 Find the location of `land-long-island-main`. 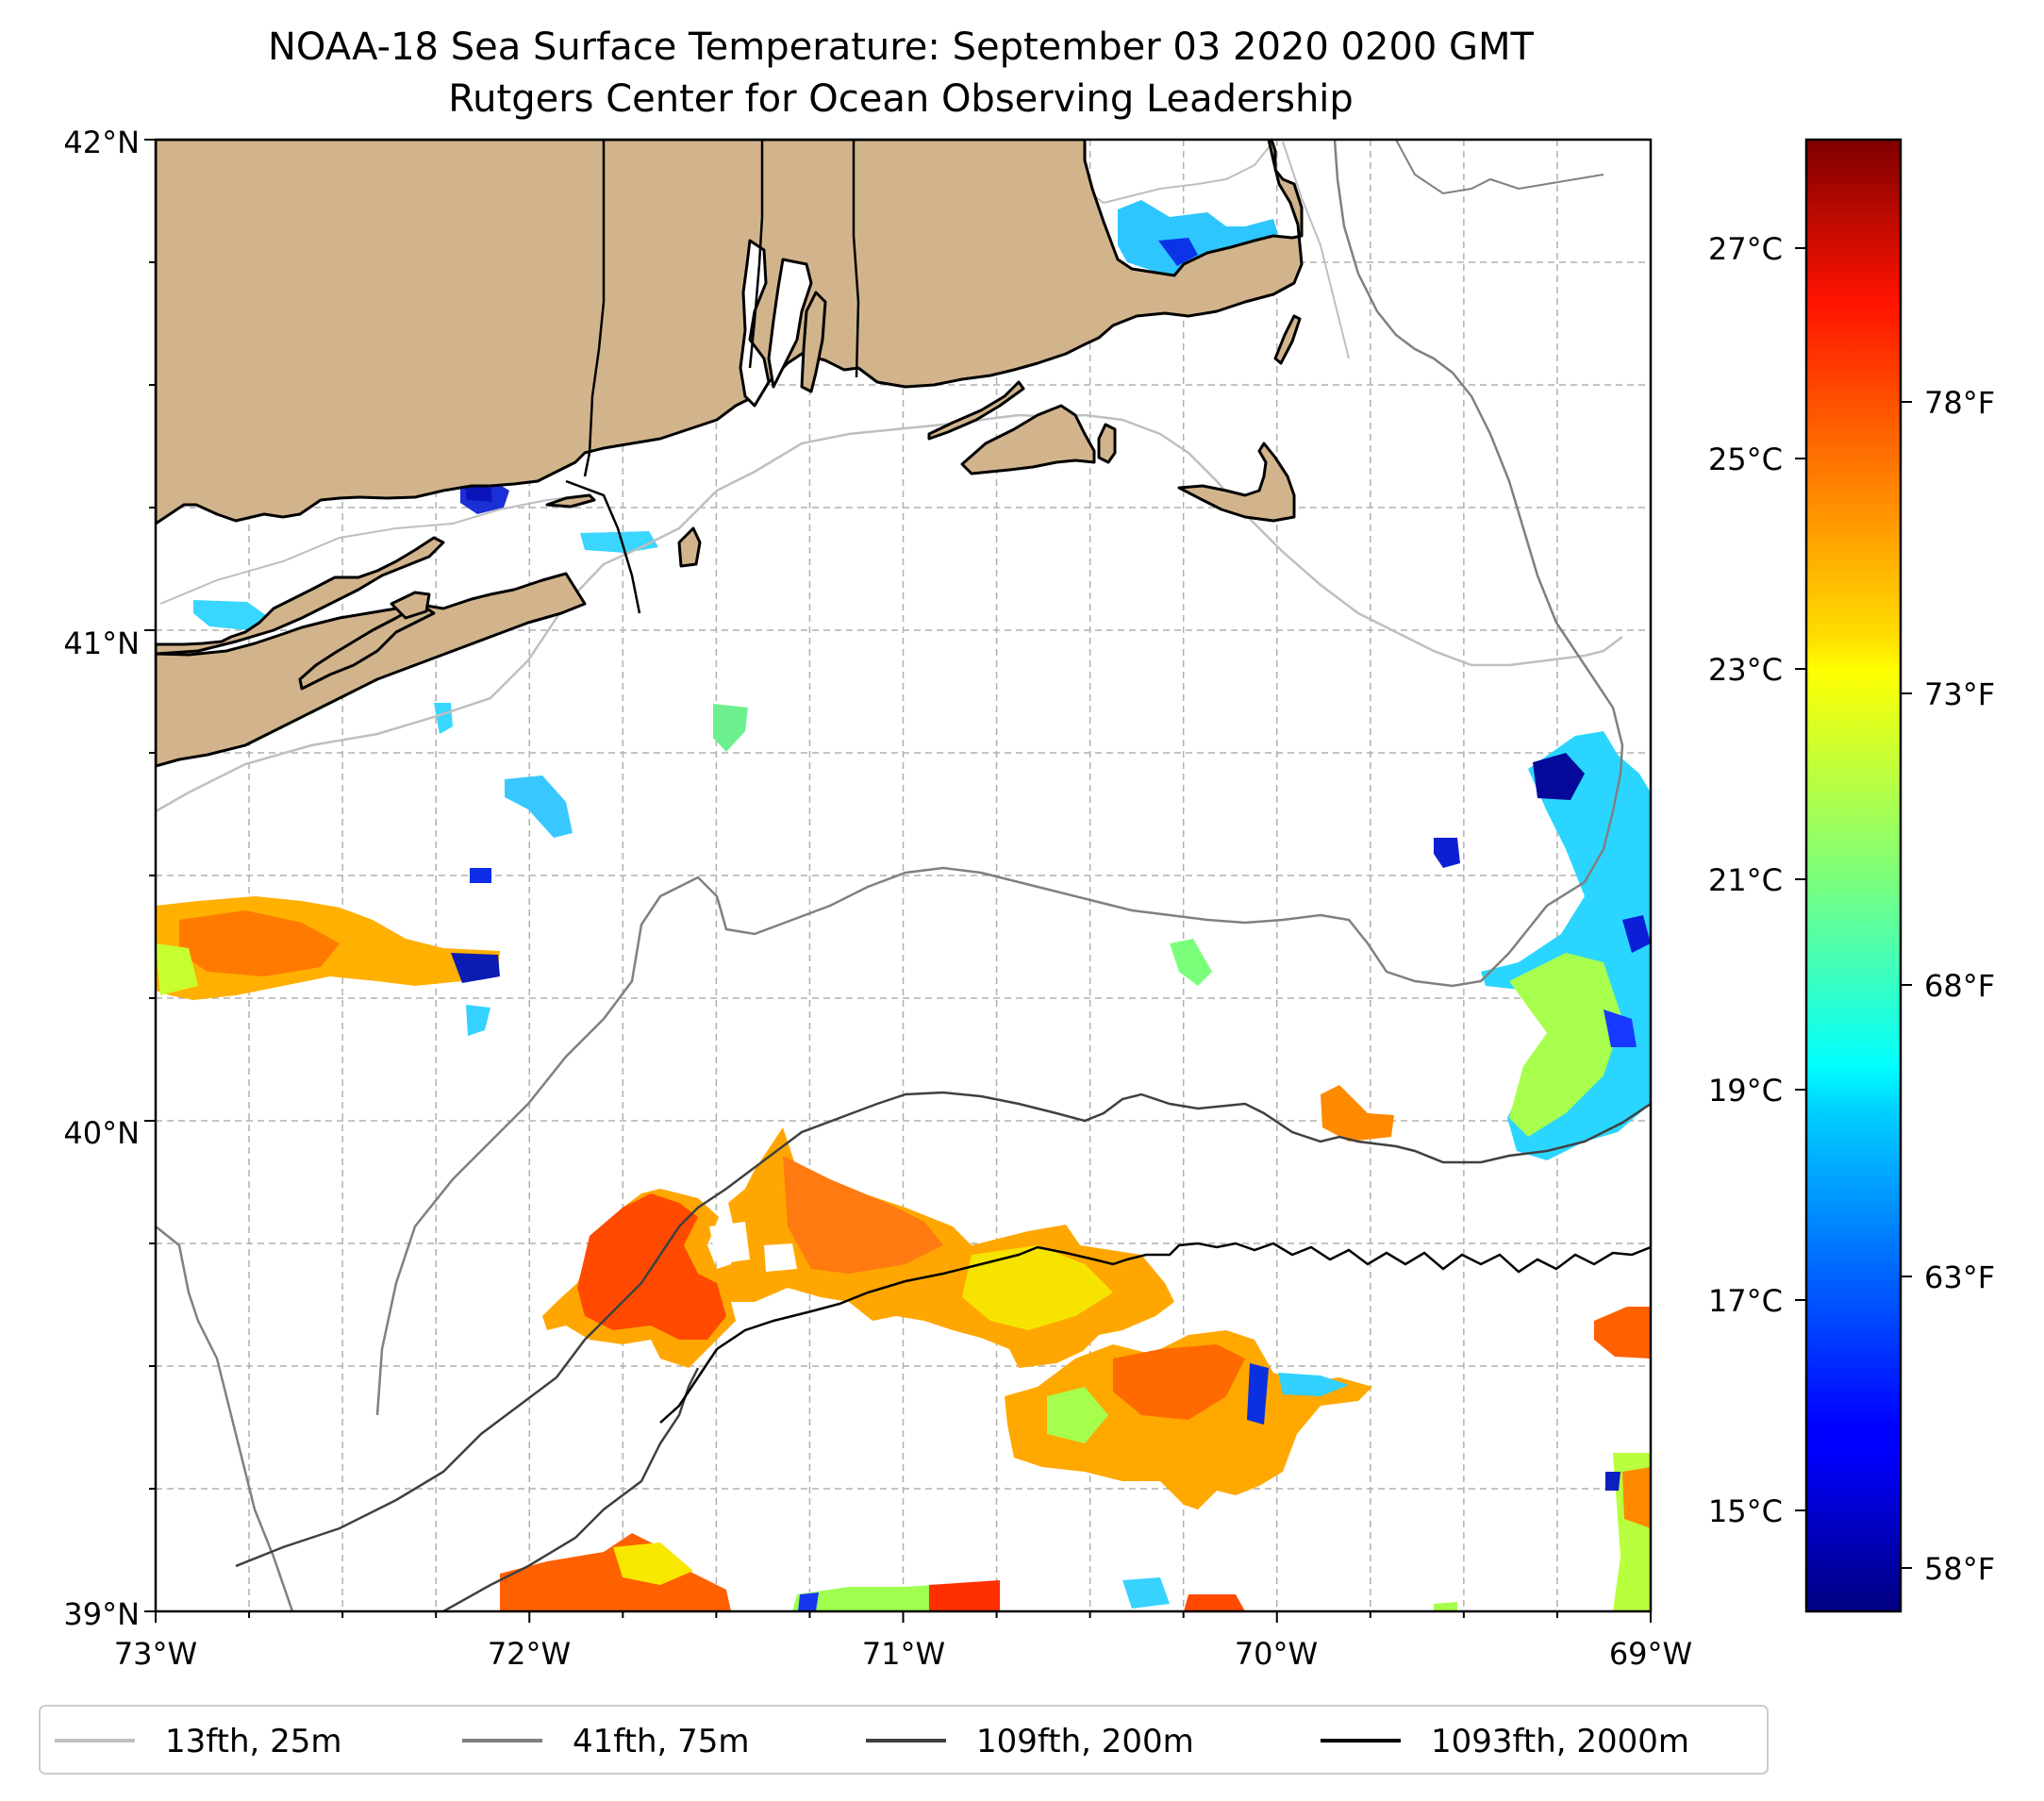

land-long-island-main is located at coordinates (371, 670).